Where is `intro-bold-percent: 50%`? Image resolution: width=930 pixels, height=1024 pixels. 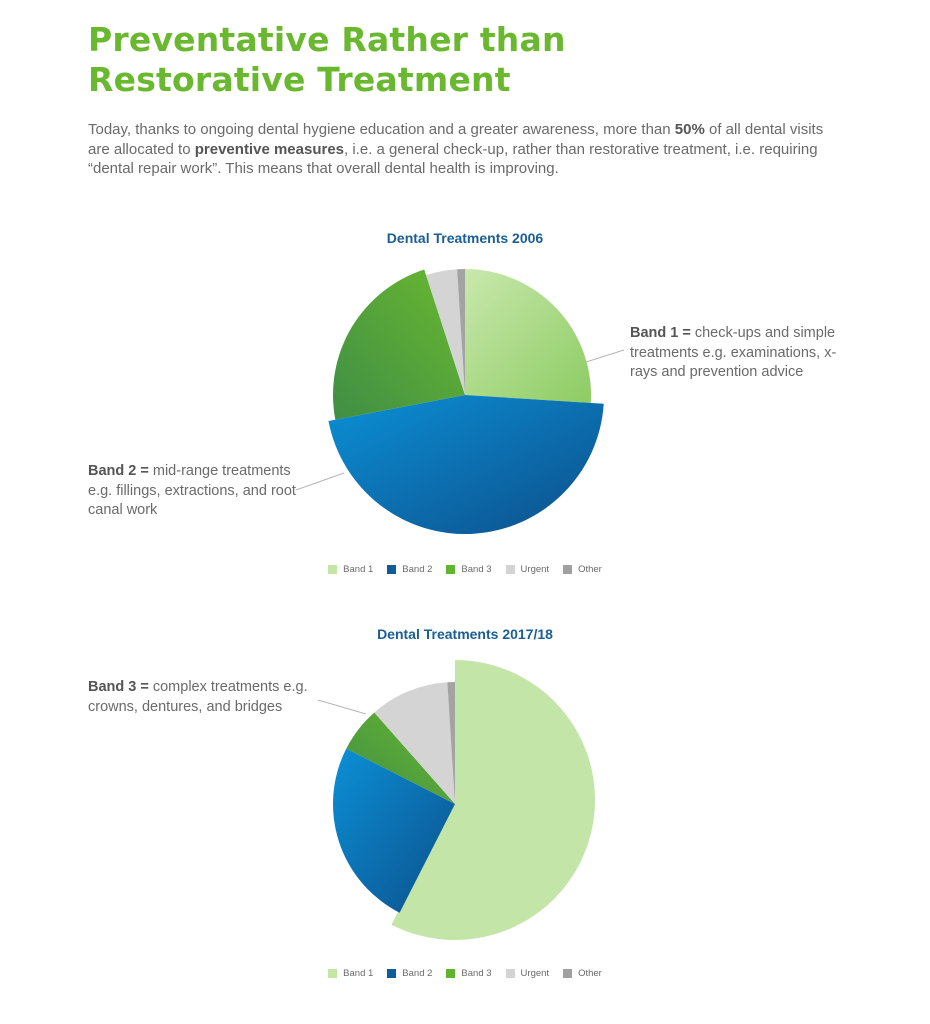
intro-bold-percent: 50% is located at coordinates (689, 129).